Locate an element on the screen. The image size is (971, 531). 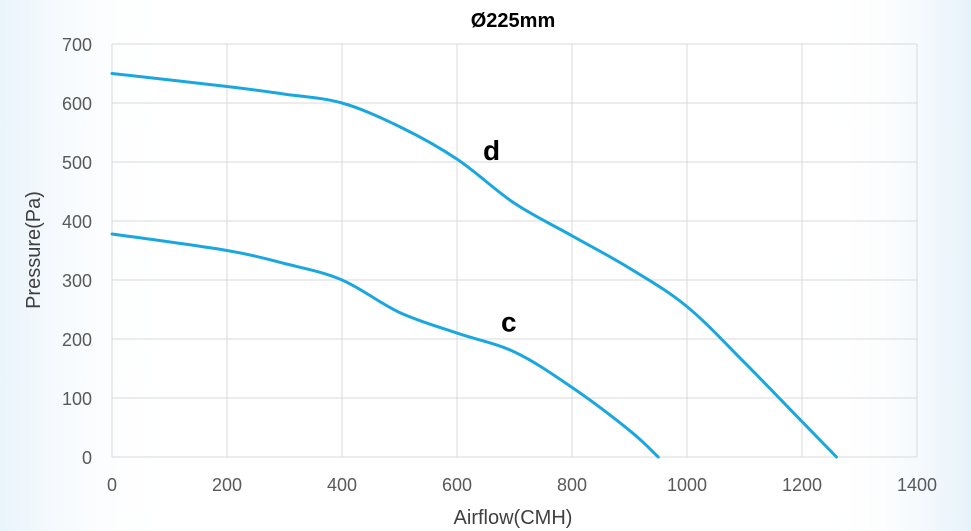
chart-title: Ø225mm is located at coordinates (513, 21).